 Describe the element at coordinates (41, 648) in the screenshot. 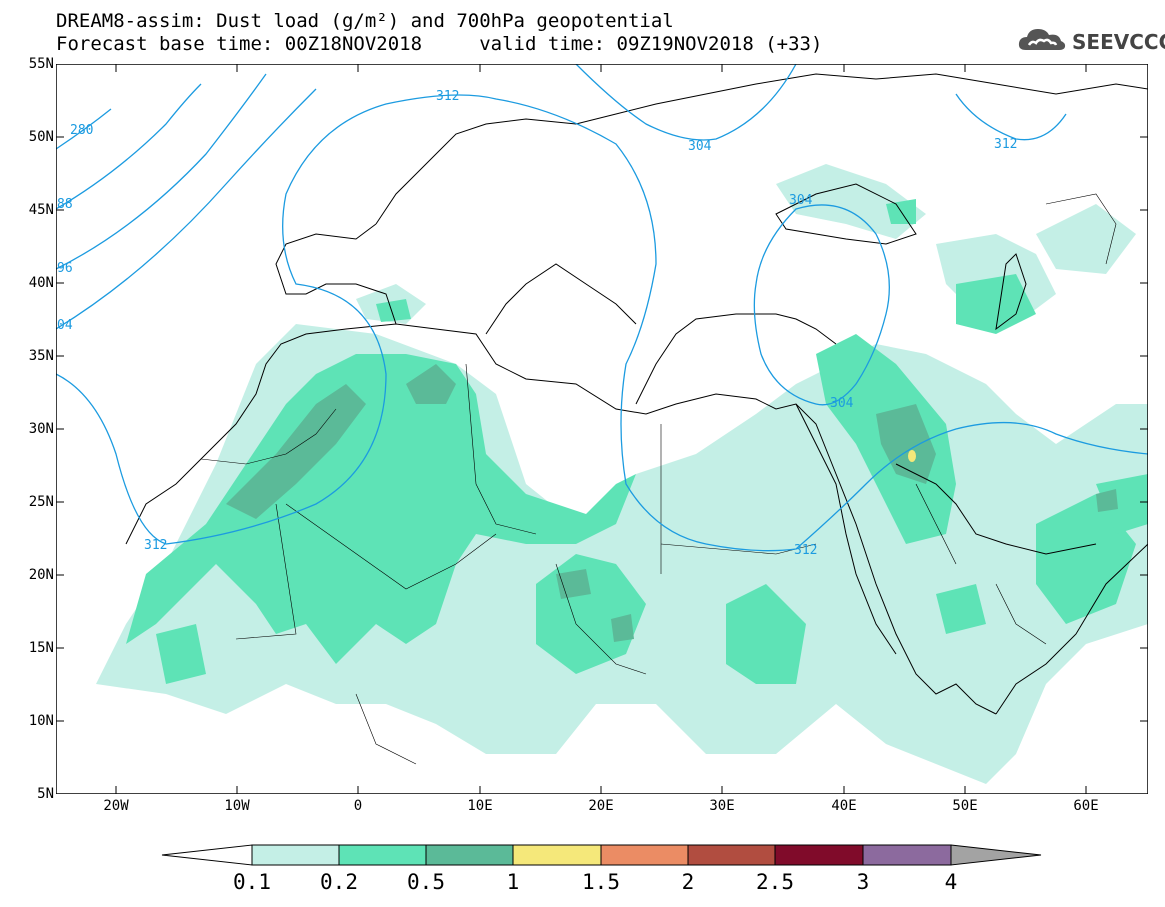

I see `lat-tick-15n: 15N` at that location.